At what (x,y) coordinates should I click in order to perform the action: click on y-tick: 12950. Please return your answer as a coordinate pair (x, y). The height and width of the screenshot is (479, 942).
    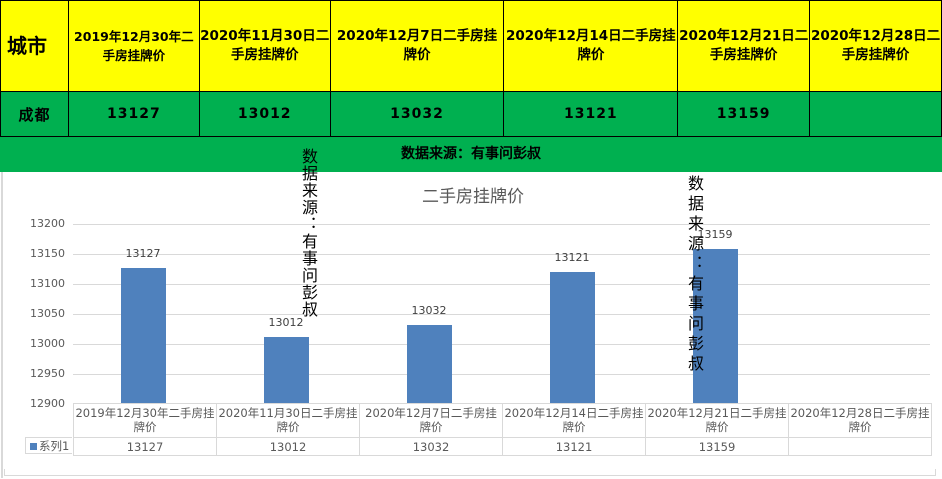
    Looking at the image, I should click on (47, 373).